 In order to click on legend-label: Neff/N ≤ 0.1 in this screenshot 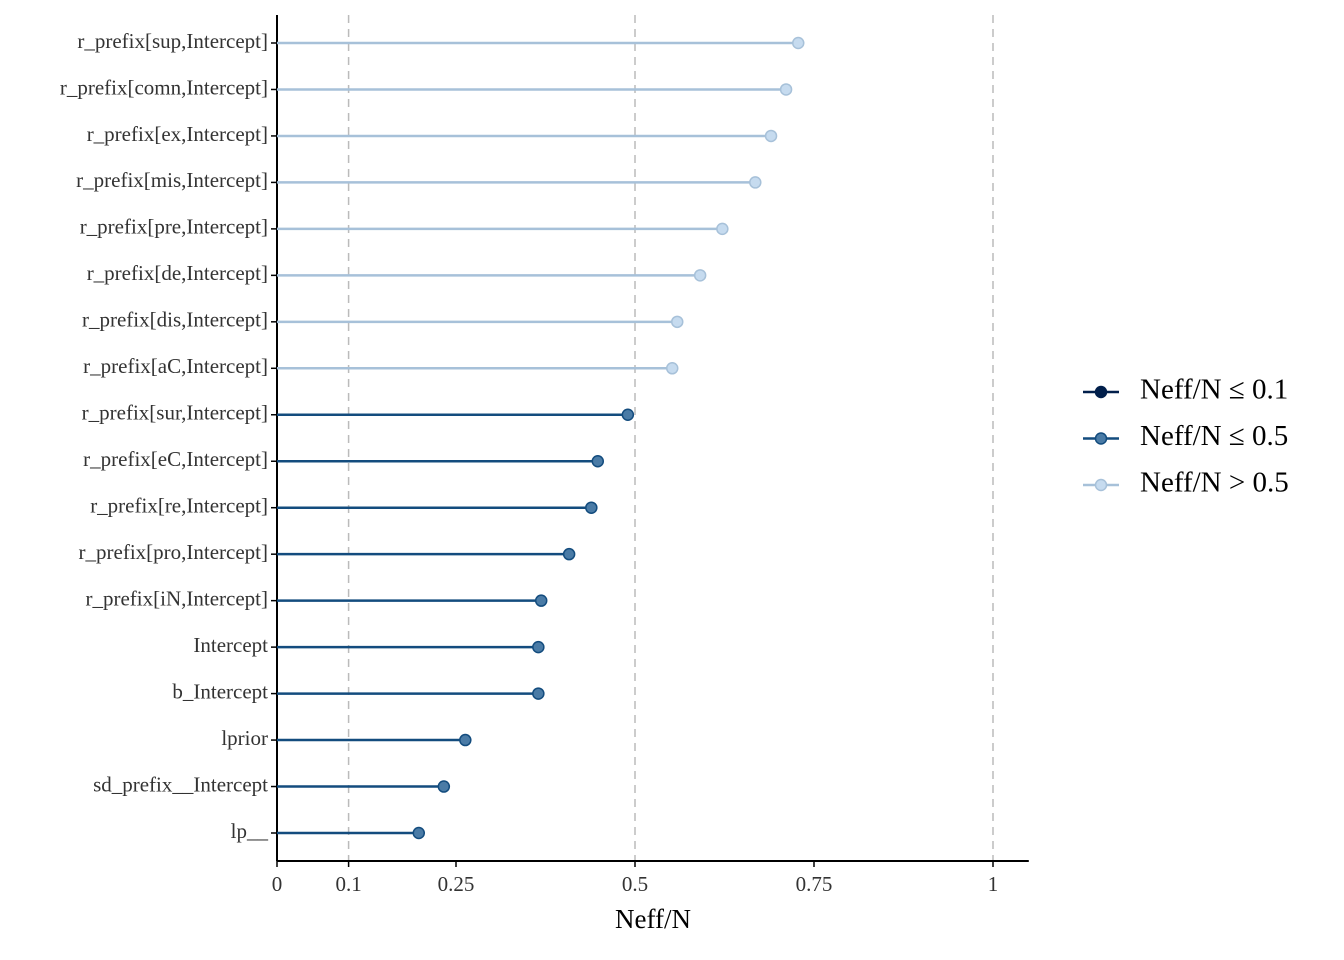, I will do `click(1214, 390)`.